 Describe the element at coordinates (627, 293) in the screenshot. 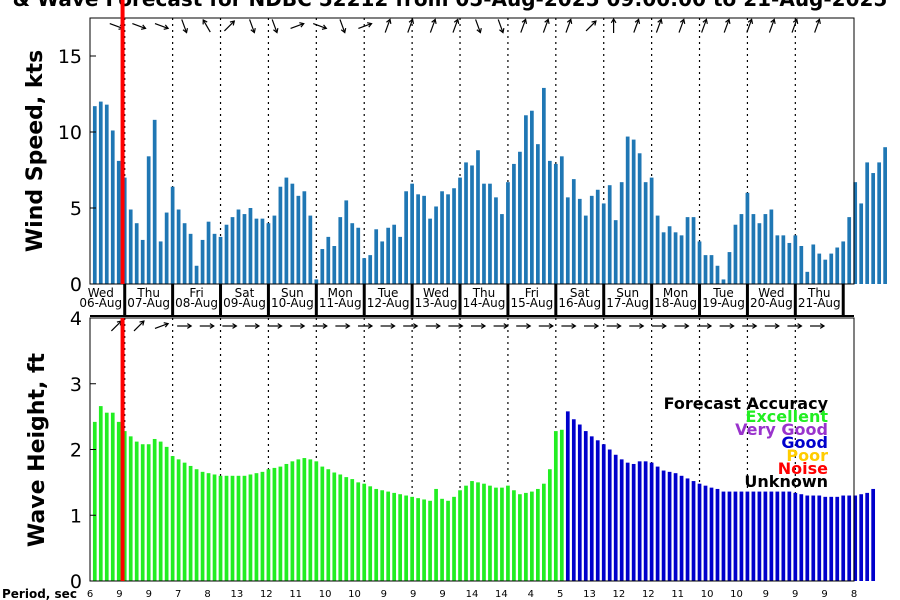

I see `day-name: Sun` at that location.